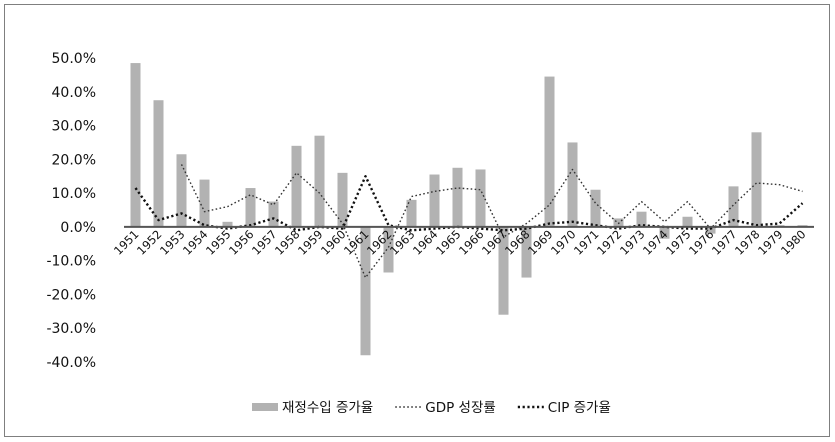 The image size is (835, 442). I want to click on legend: 재정수입 증가율 GDP 성장률 CIP 증가율, so click(431, 408).